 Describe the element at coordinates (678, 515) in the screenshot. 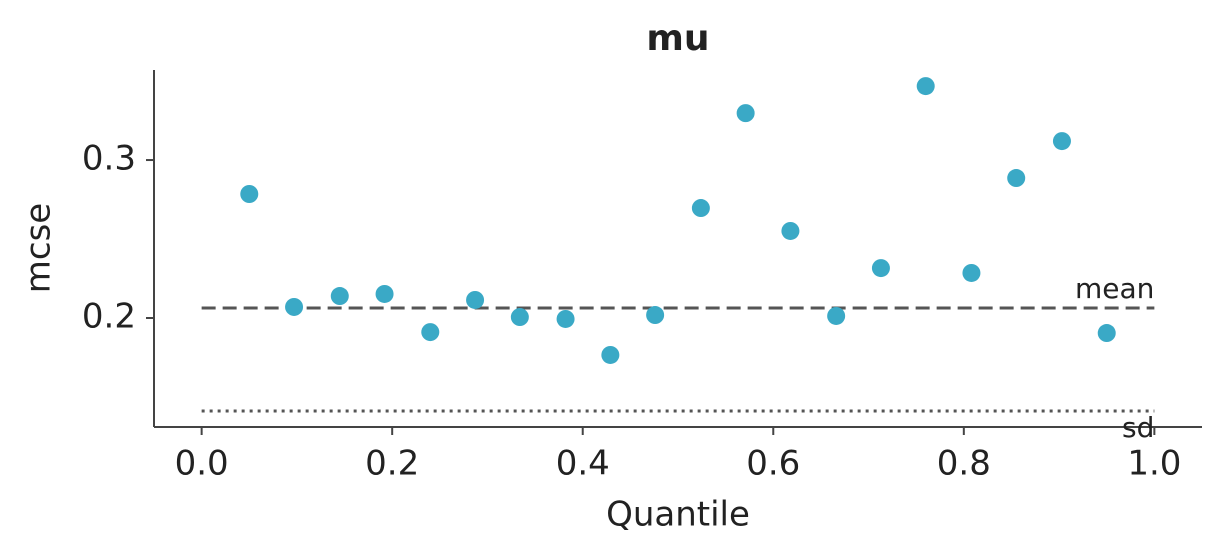

I see `x-axis-label: Quantile` at that location.